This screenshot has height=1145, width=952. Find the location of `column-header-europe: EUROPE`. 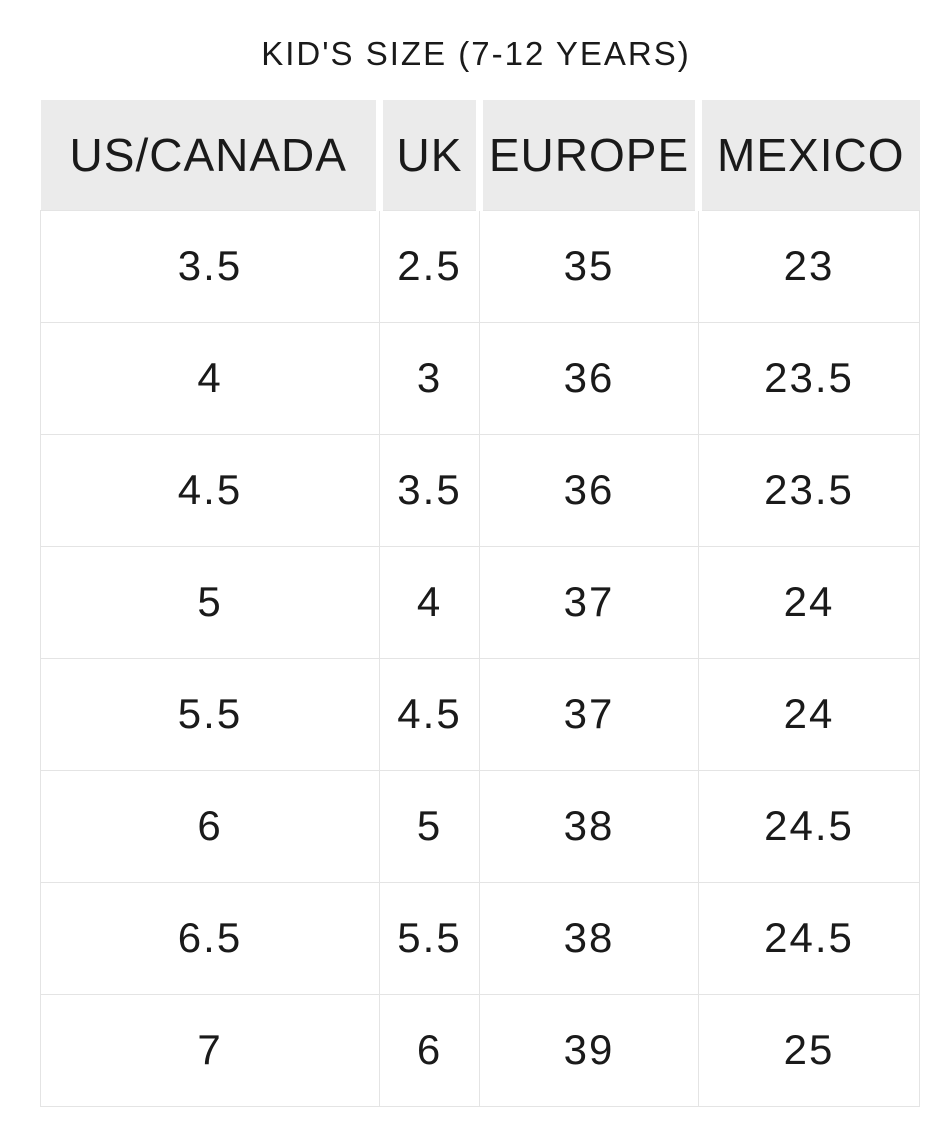

column-header-europe: EUROPE is located at coordinates (587, 155).